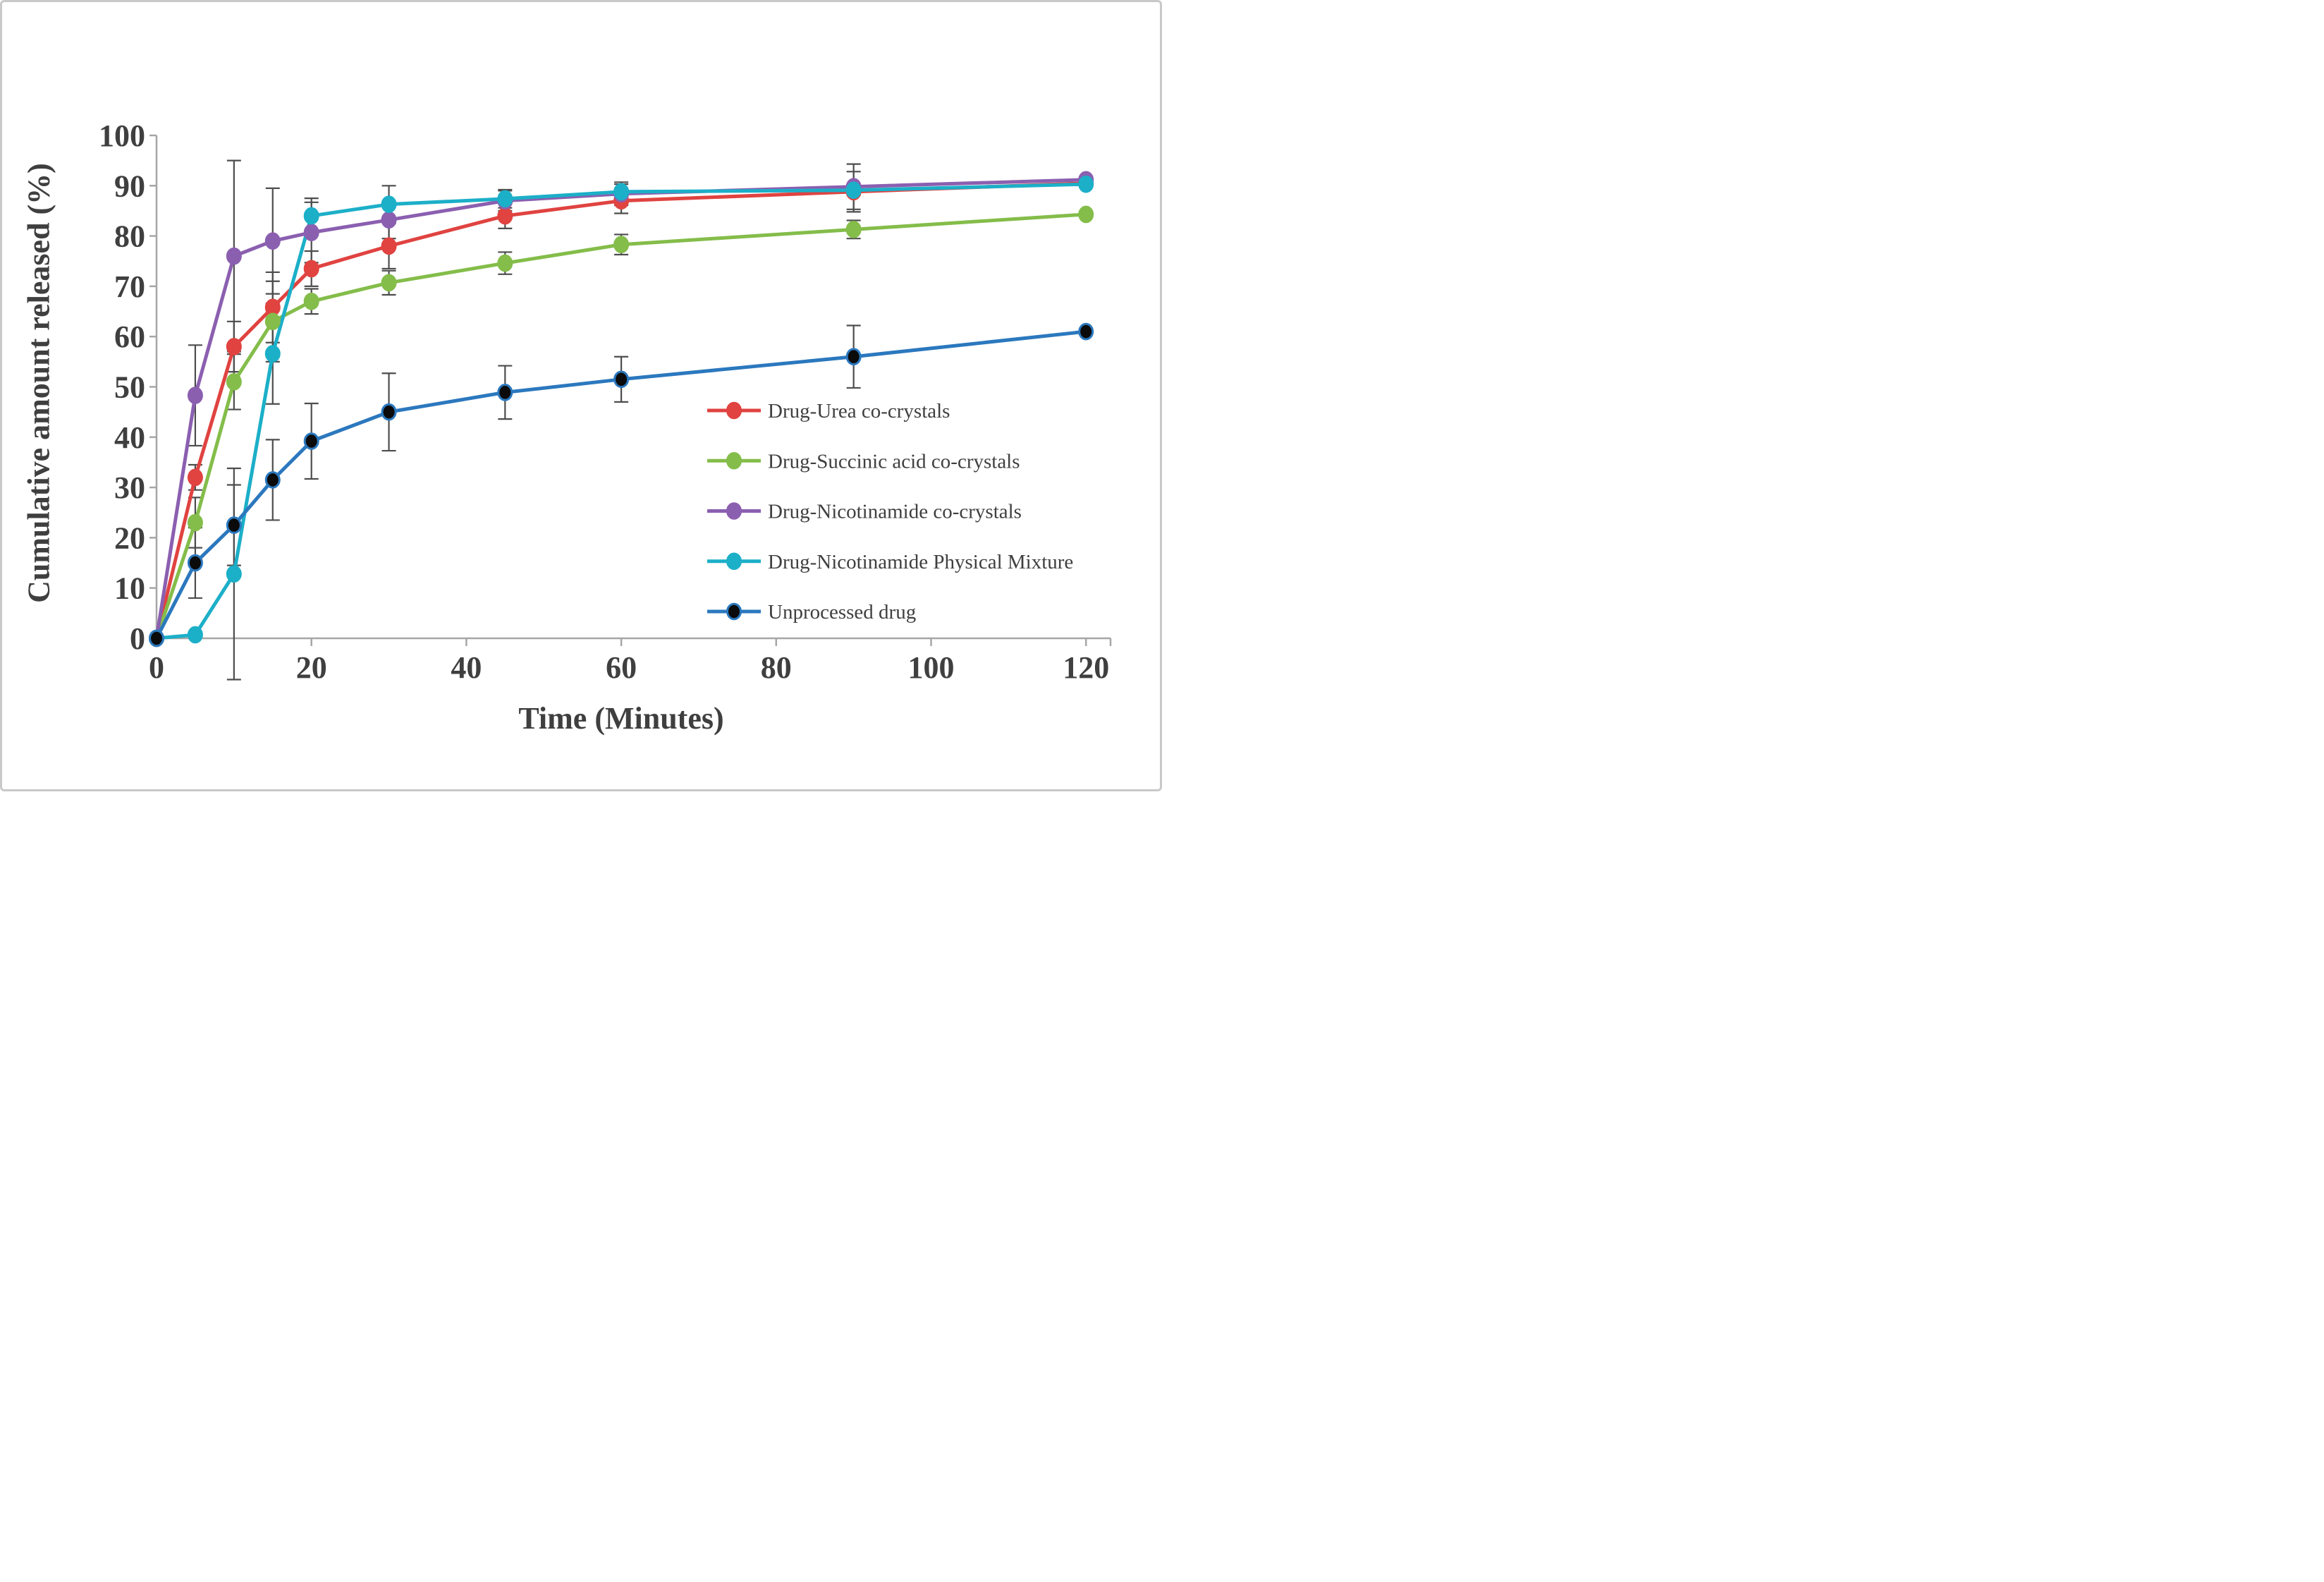 The height and width of the screenshot is (1582, 2324). I want to click on data-point-series4-t10, so click(234, 574).